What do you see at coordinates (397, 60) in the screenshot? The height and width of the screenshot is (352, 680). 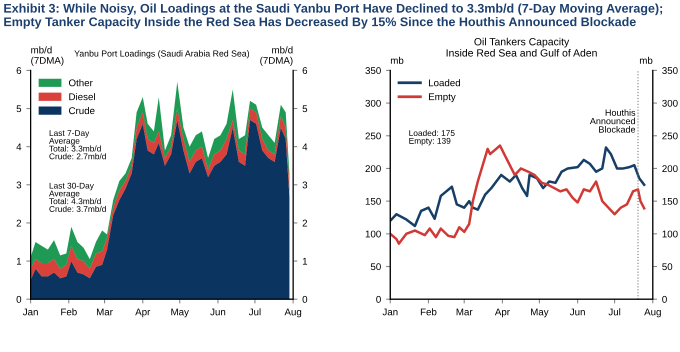 I see `y-axis-title: mb` at bounding box center [397, 60].